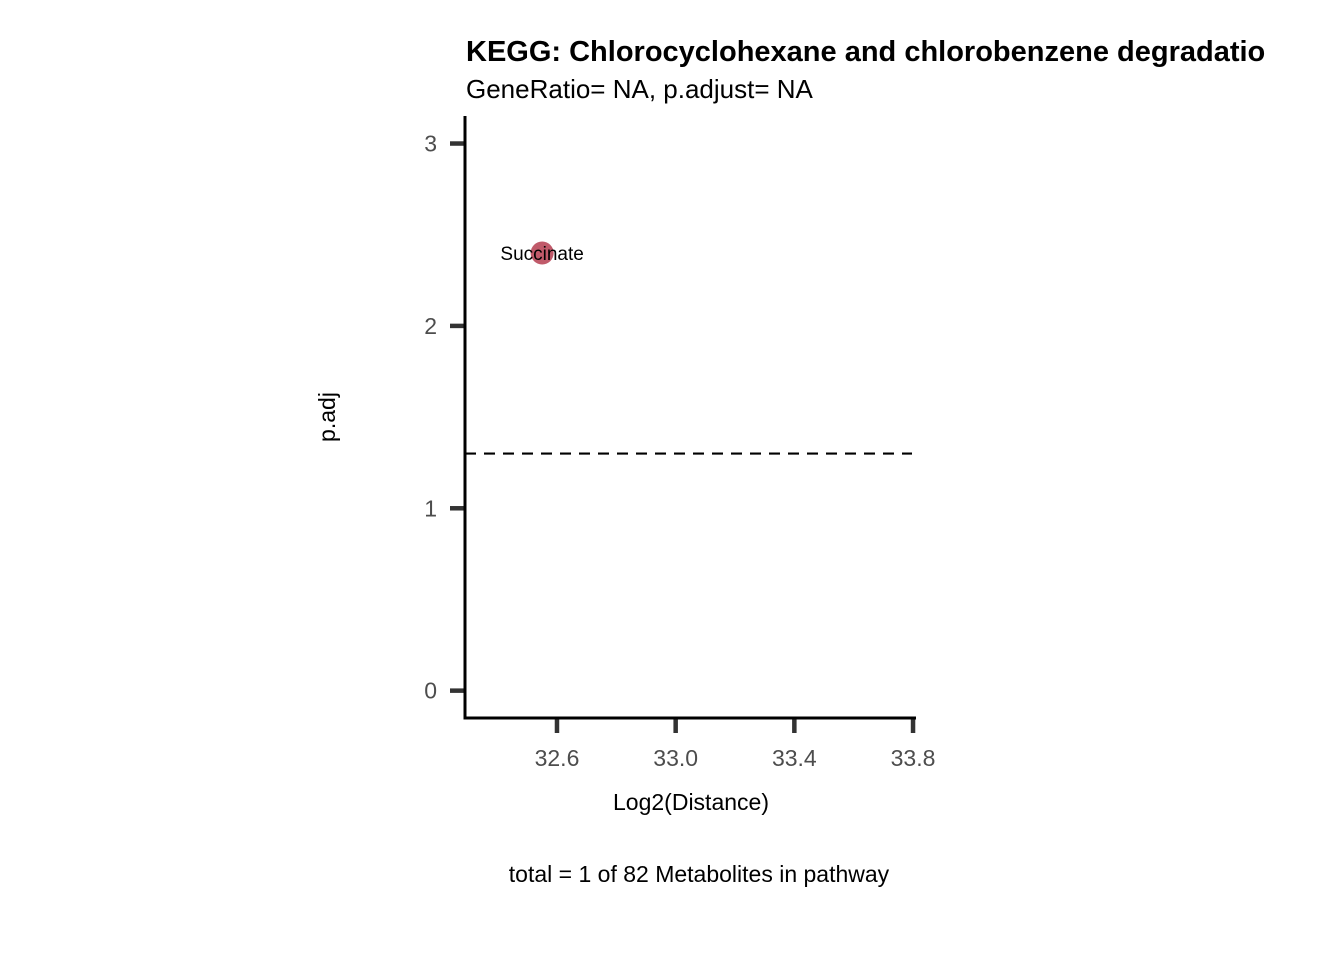 The height and width of the screenshot is (965, 1344). Describe the element at coordinates (640, 89) in the screenshot. I see `chart-subtitle: GeneRatio= NA, p.adjust= NA` at that location.